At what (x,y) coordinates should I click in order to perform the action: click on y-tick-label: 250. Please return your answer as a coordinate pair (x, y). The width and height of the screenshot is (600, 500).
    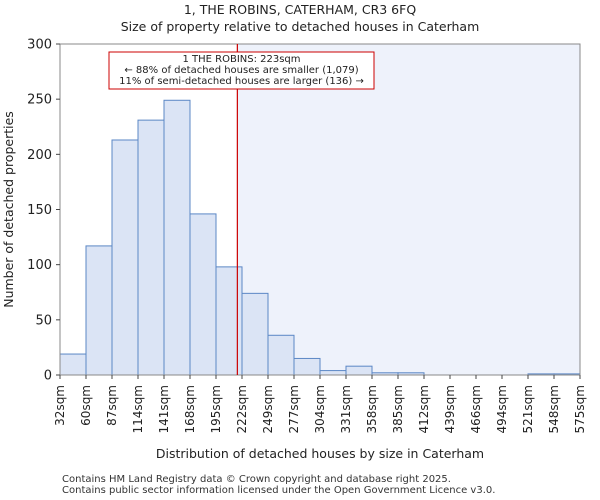
    Looking at the image, I should click on (39, 100).